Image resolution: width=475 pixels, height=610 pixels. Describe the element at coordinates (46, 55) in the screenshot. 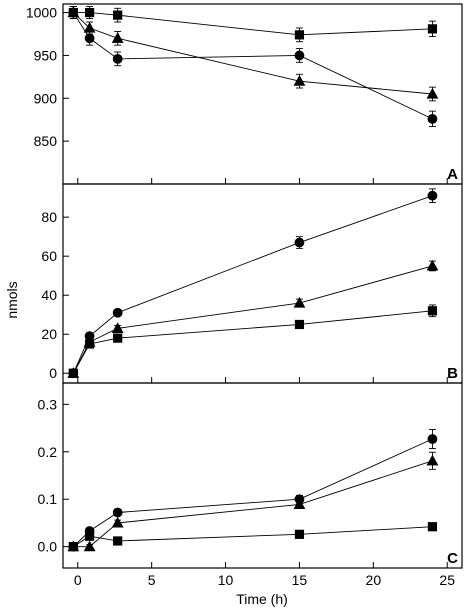

I see `panel-a-y-tick-label: 950` at that location.